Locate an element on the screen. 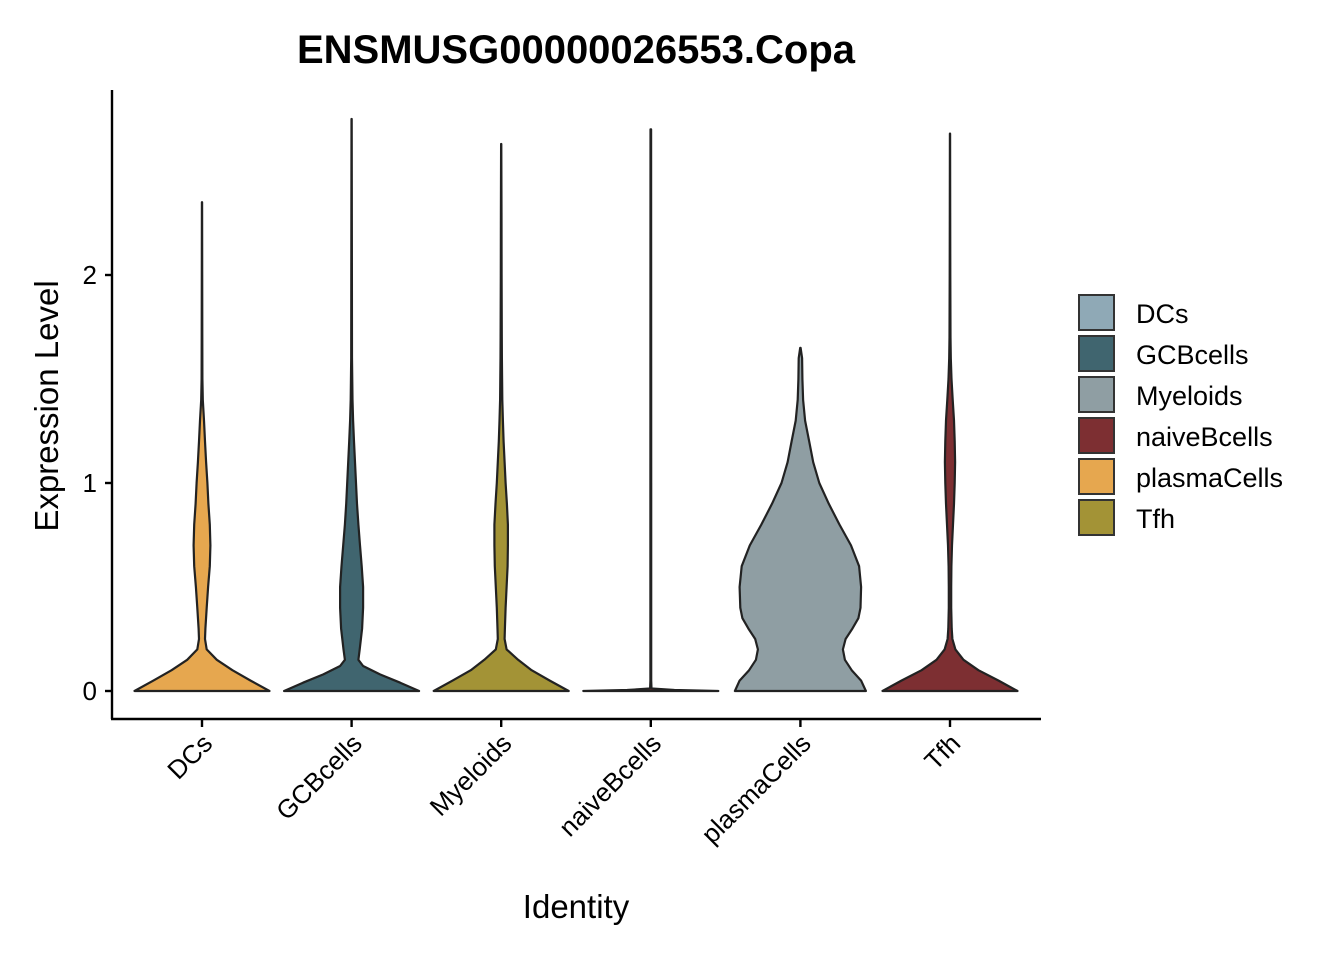 The image size is (1344, 960). y-tick-label: 0 is located at coordinates (90, 691).